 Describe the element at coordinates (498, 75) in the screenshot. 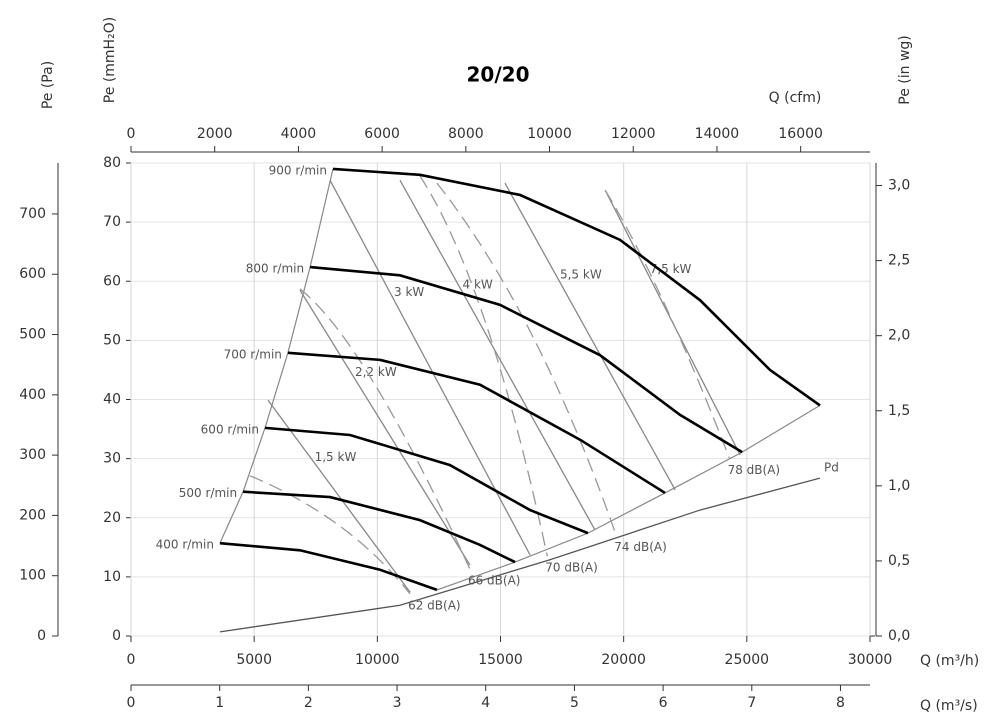

I see `chart-title: 20/20` at that location.